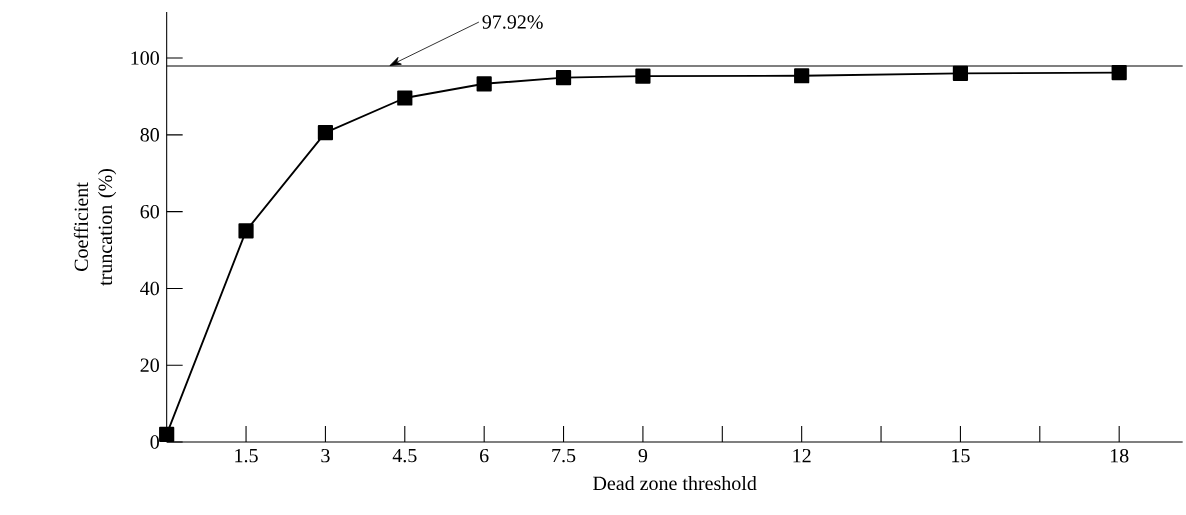 The image size is (1186, 515). What do you see at coordinates (404, 455) in the screenshot?
I see `x-tick-label: 4.5` at bounding box center [404, 455].